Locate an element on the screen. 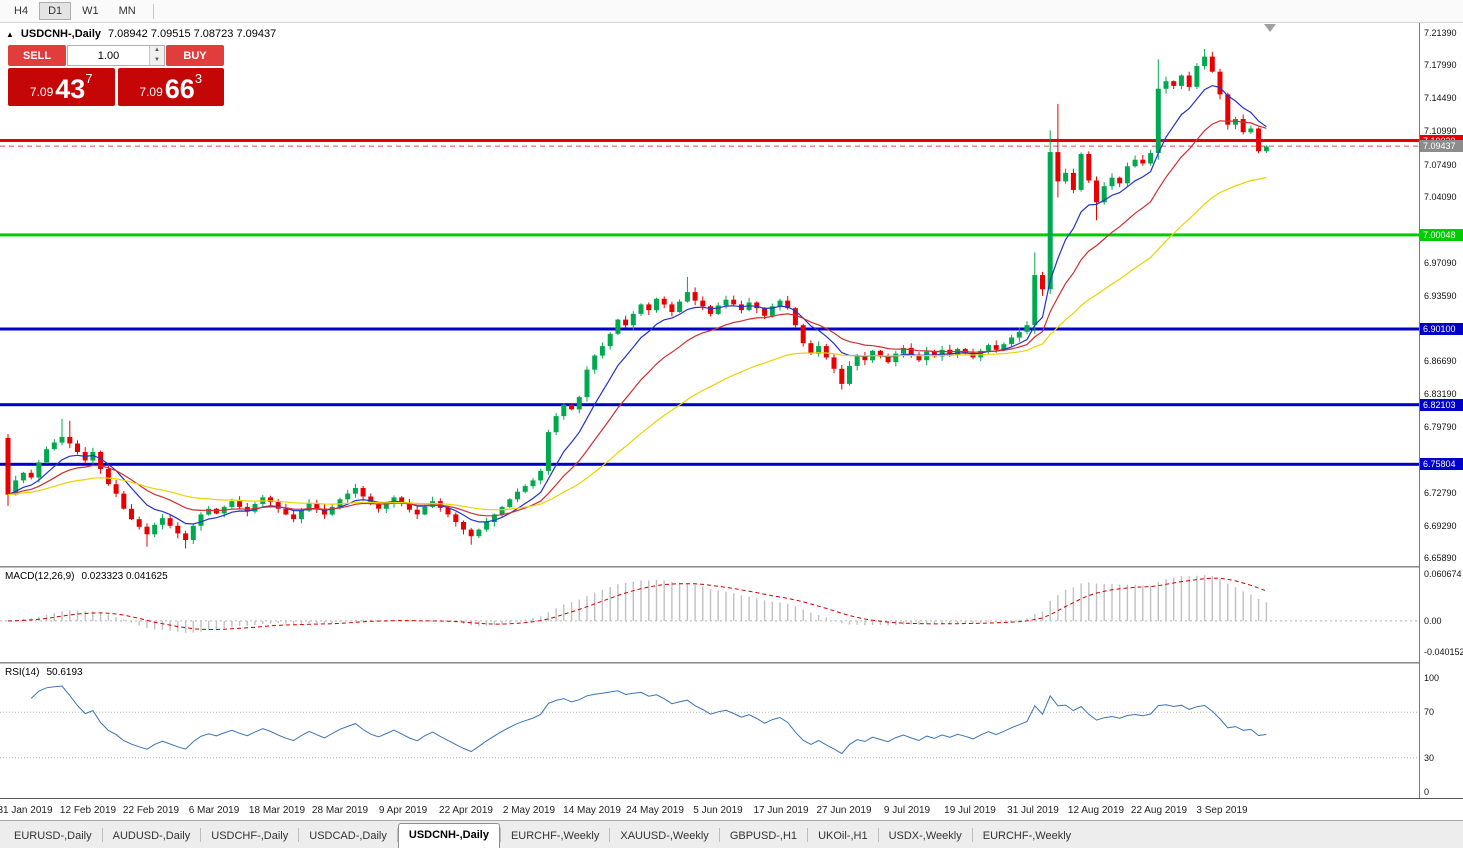 This screenshot has height=848, width=1463. rsi-name: RSI(14) is located at coordinates (22, 672).